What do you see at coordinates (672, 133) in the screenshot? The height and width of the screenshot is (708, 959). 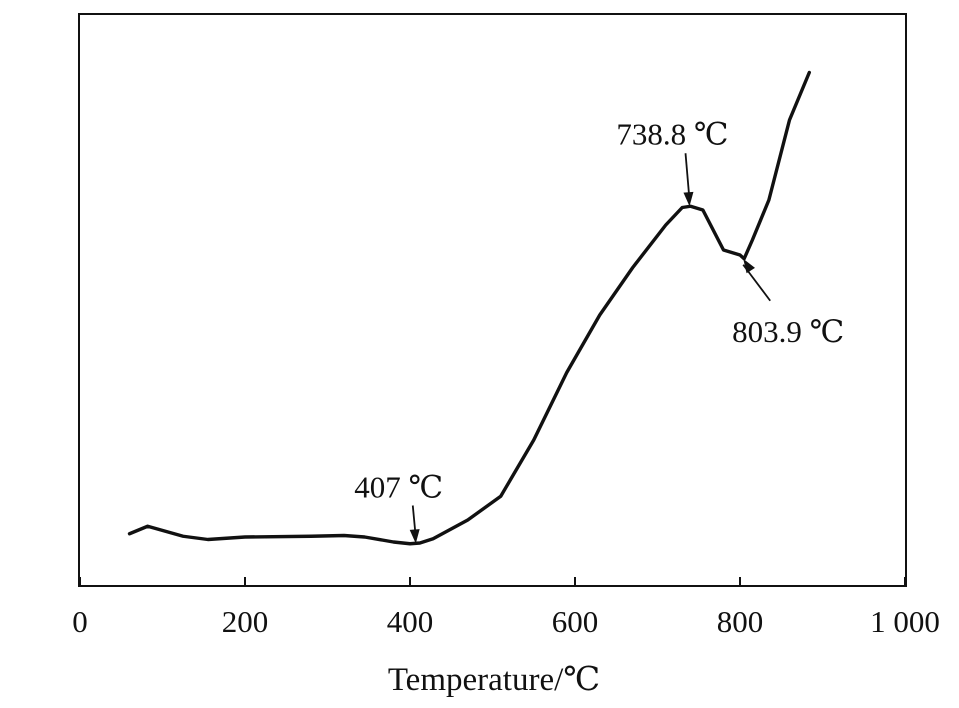 I see `annotation-label: 738.8 ℃` at bounding box center [672, 133].